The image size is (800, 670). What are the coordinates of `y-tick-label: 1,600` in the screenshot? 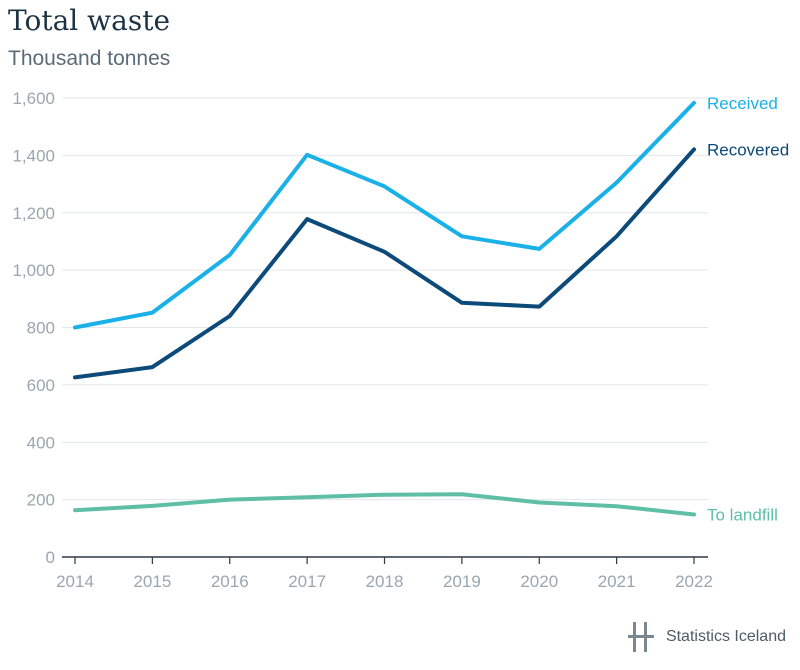 It's located at (33, 98).